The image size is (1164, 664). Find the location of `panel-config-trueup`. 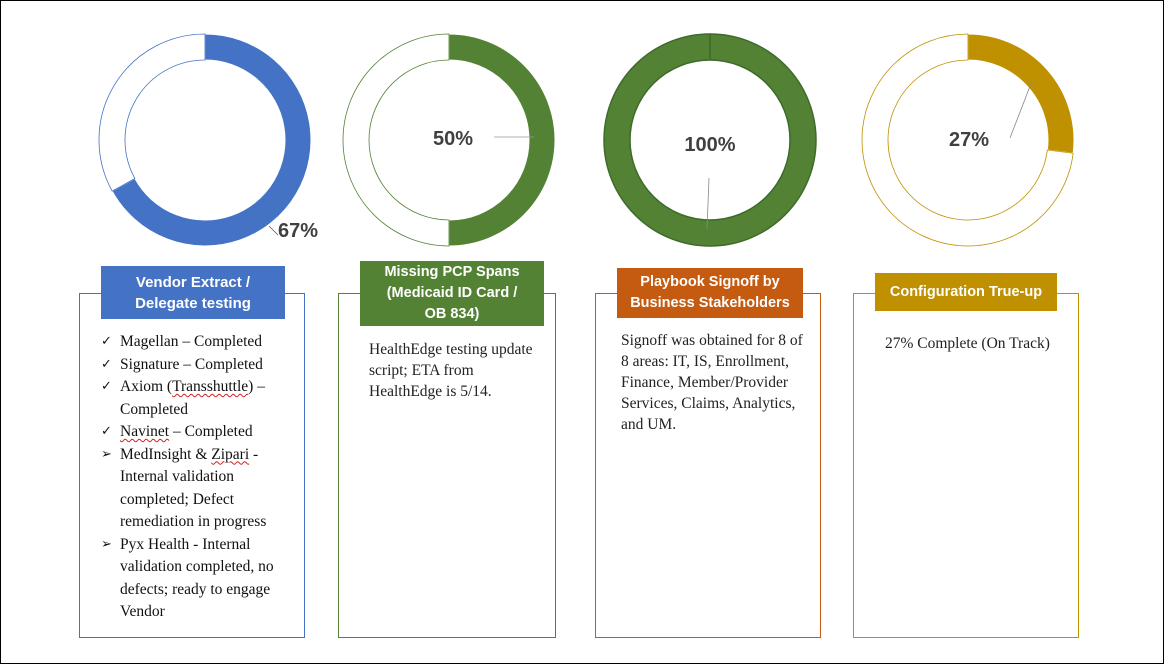

panel-config-trueup is located at coordinates (966, 465).